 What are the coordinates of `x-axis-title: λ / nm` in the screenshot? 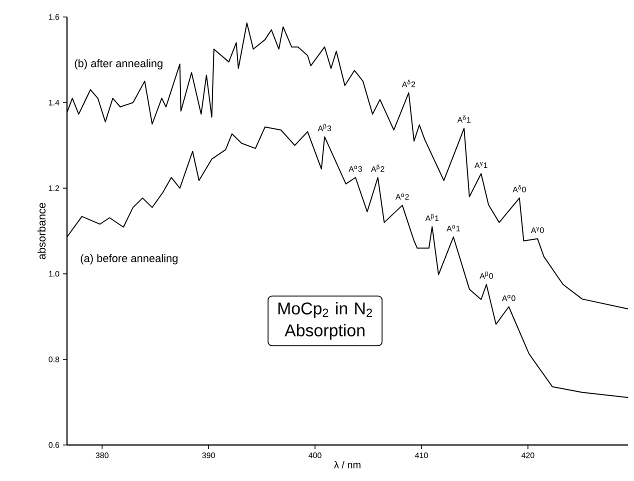 It's located at (347, 464).